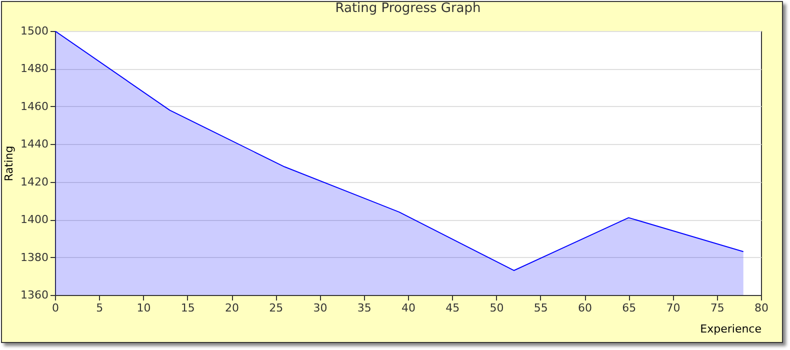  I want to click on y-tick-label: 1460, so click(34, 106).